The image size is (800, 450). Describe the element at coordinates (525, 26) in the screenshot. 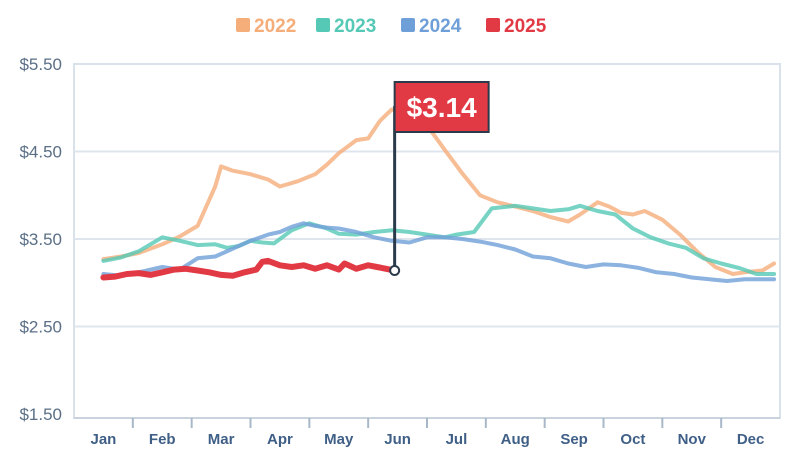

I see `legend-label-2025: 2025` at that location.